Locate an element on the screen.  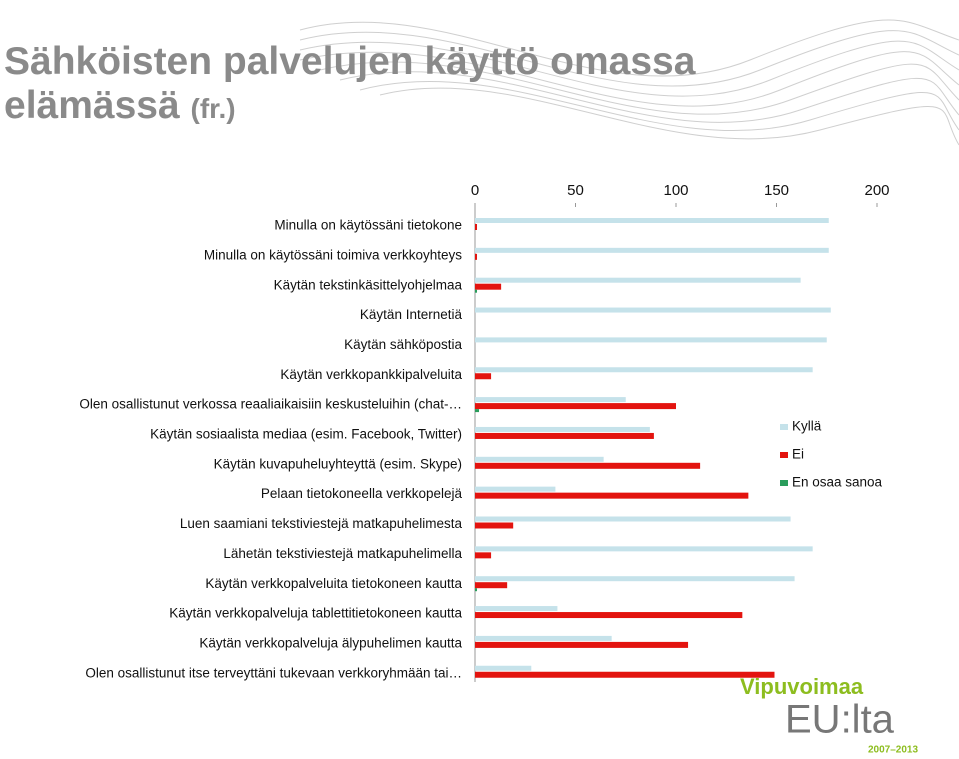
legend-label: Kyllä is located at coordinates (807, 426).